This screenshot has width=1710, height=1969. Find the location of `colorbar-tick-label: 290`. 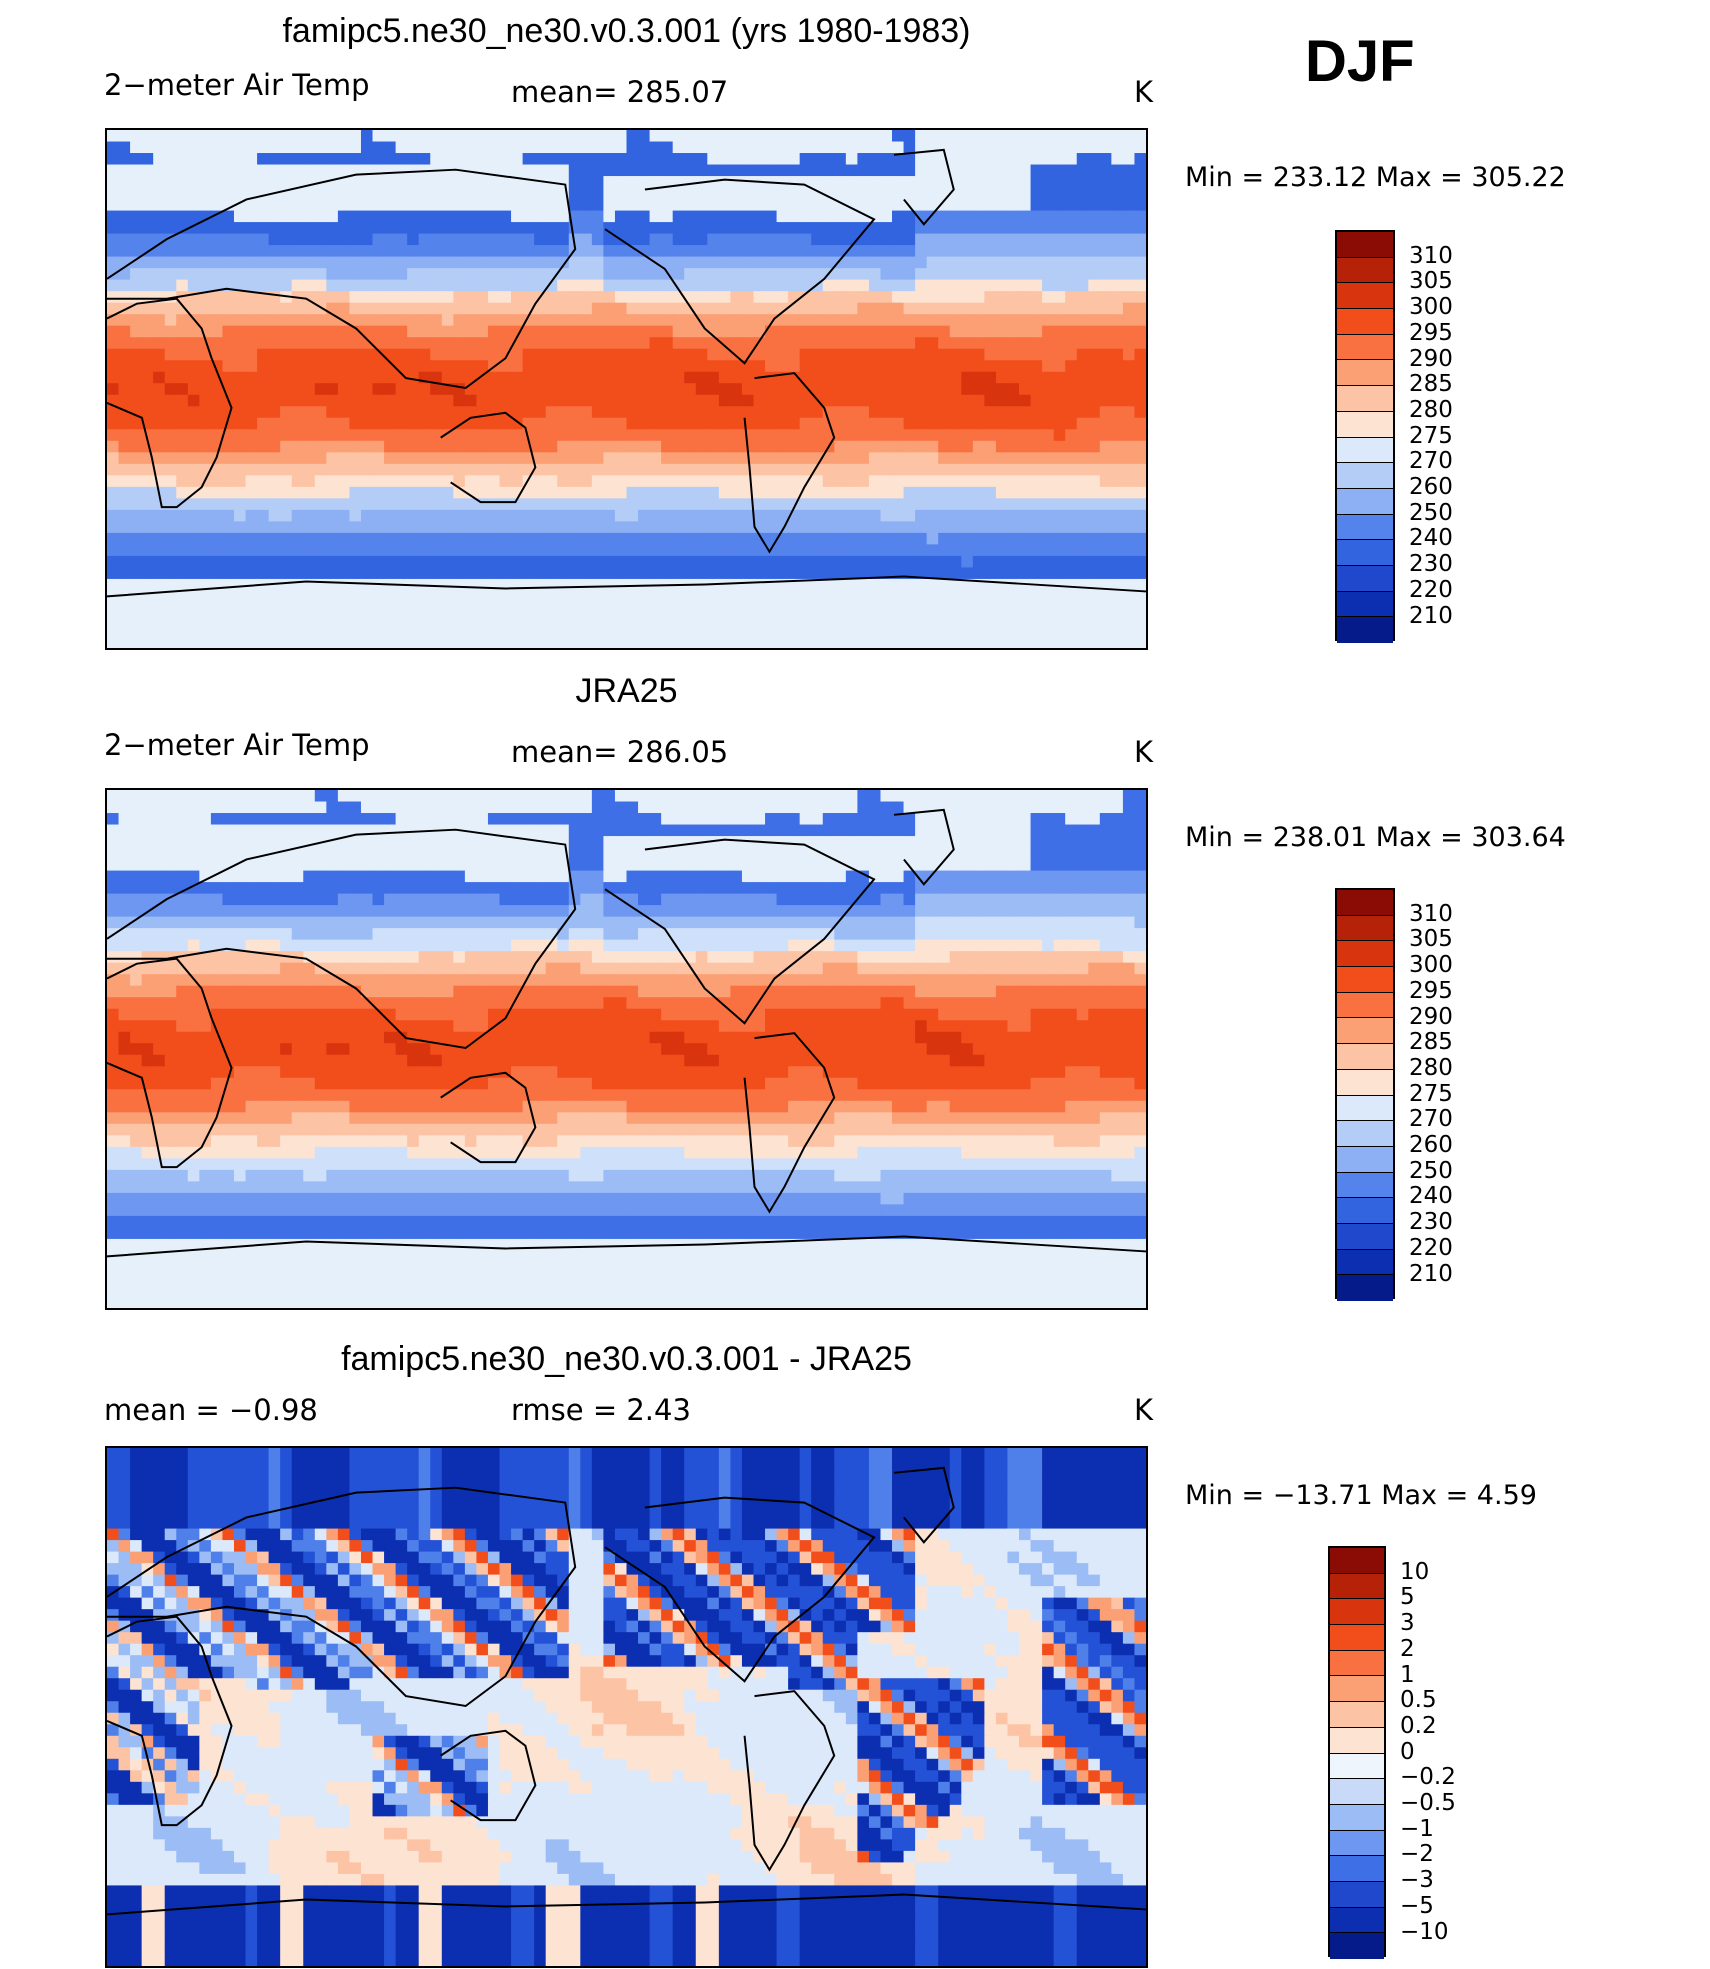

colorbar-tick-label: 290 is located at coordinates (1431, 1016).